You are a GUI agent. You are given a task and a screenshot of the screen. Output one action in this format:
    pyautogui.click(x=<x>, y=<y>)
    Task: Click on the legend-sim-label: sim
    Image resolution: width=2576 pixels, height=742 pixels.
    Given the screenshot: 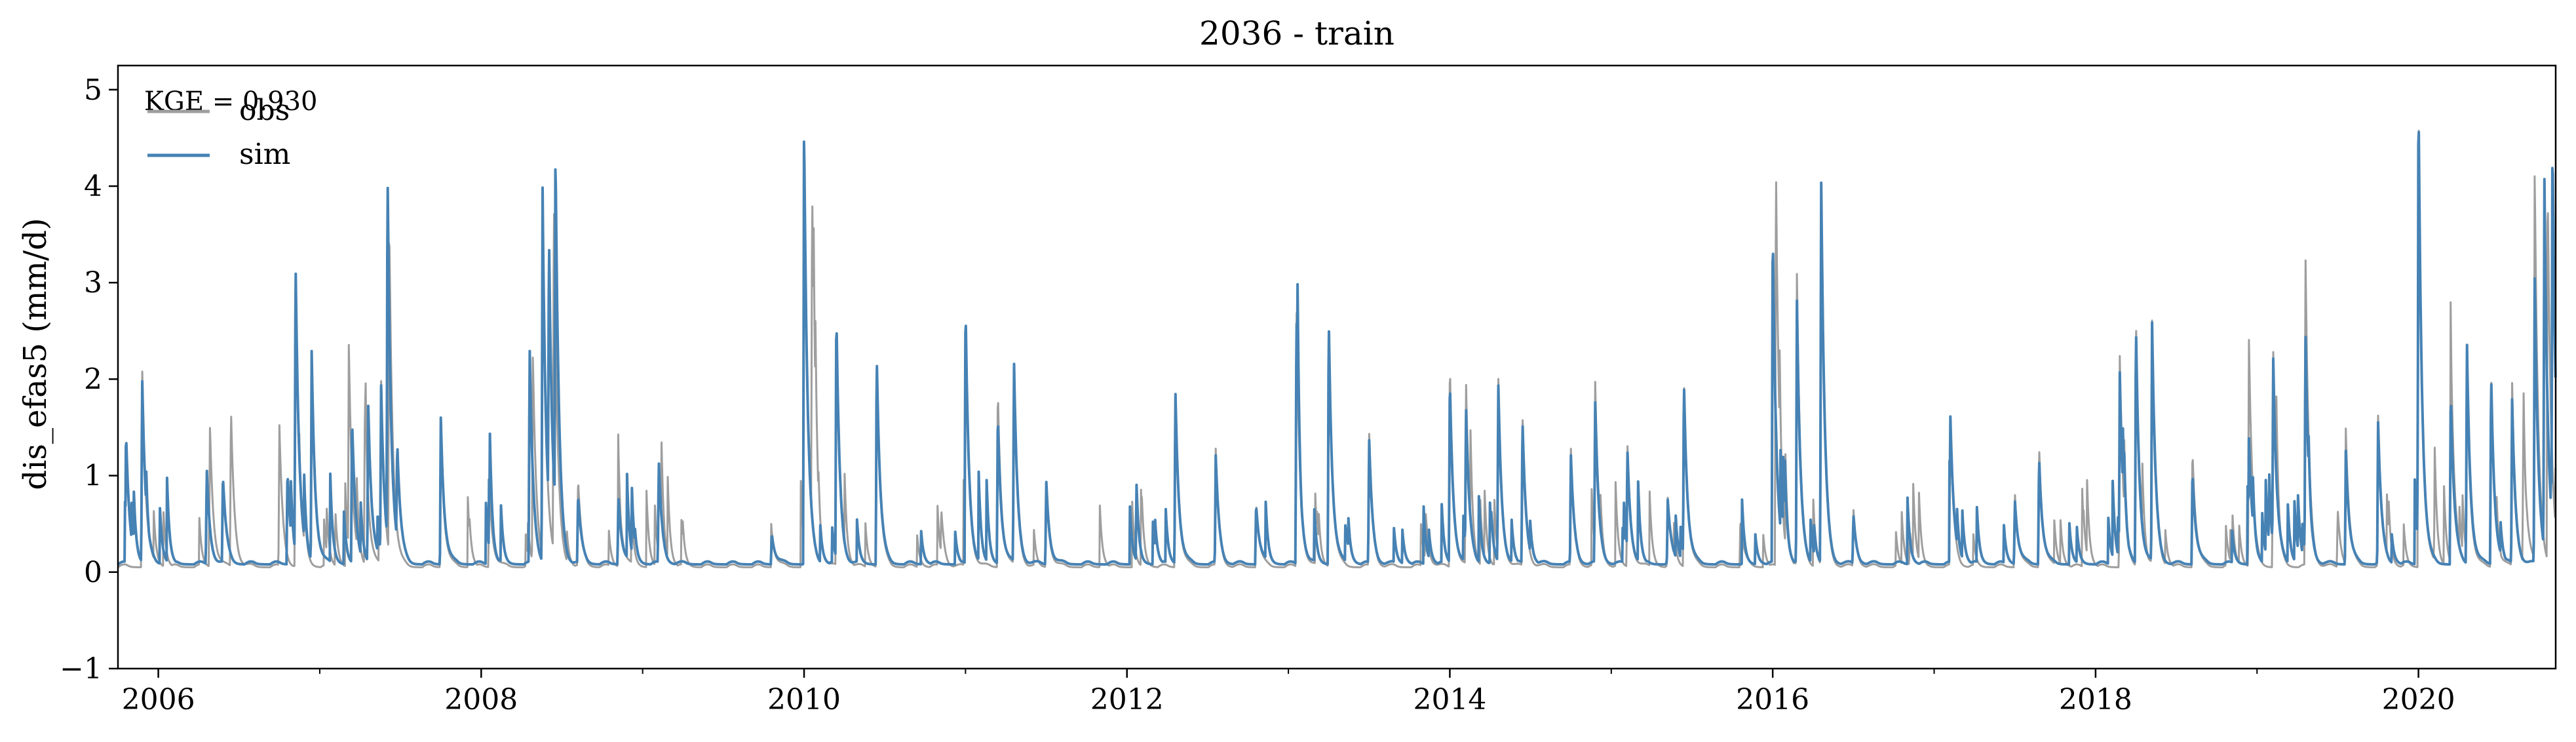 What is the action you would take?
    pyautogui.click(x=264, y=154)
    